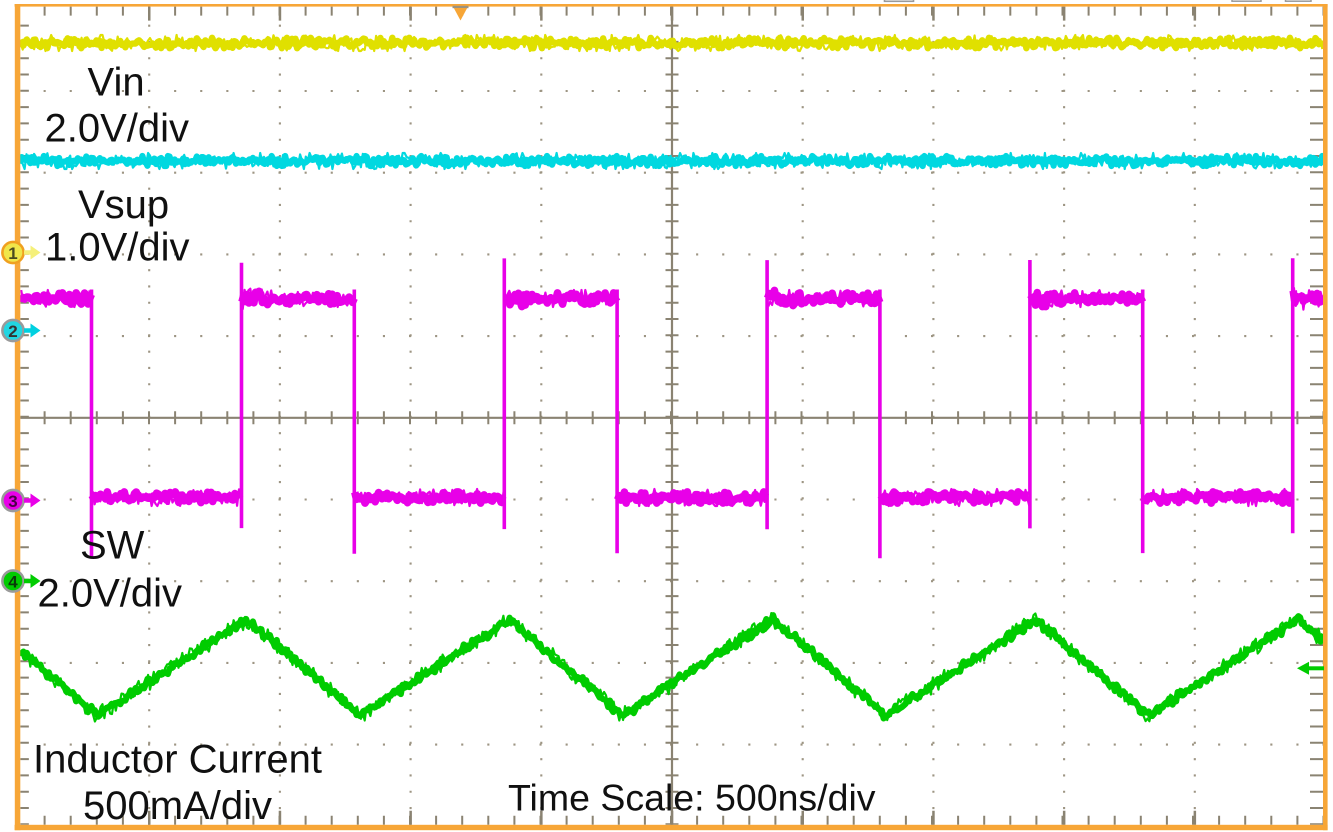 This screenshot has width=1333, height=832. Describe the element at coordinates (123, 205) in the screenshot. I see `svg-text: Vsup` at that location.